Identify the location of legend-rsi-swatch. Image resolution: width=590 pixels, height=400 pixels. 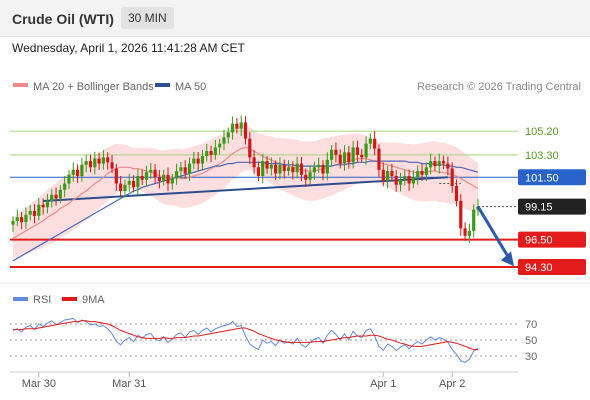
(20, 299).